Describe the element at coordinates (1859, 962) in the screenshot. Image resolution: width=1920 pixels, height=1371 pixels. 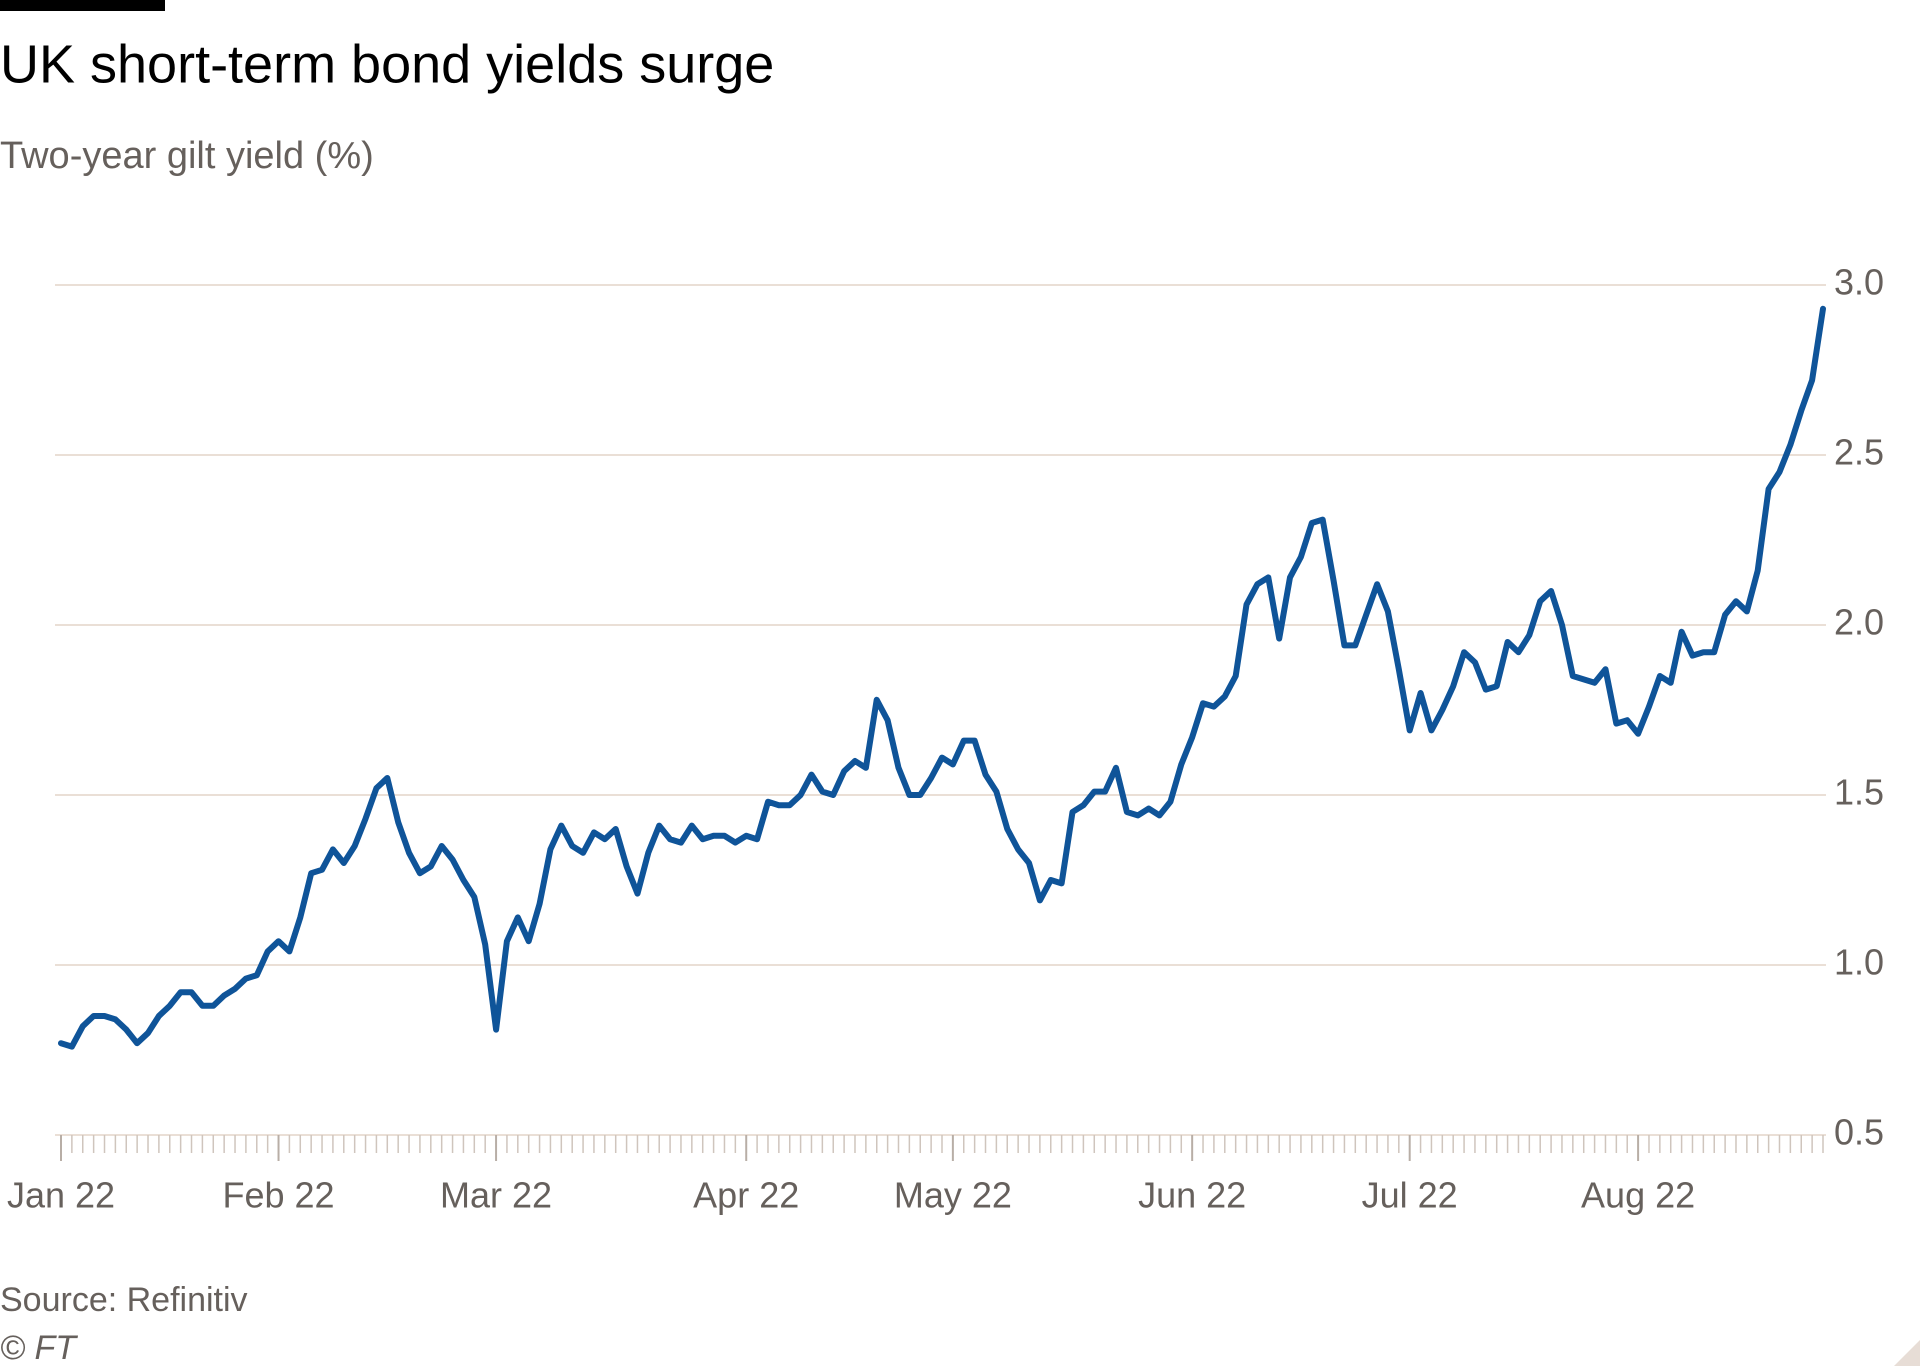
I see `y-tick-label: 1.0` at that location.